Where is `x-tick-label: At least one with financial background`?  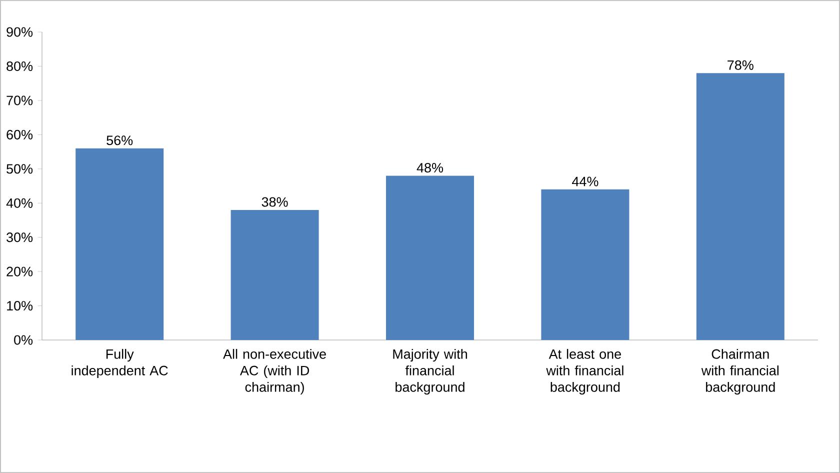
x-tick-label: At least one with financial background is located at coordinates (585, 371).